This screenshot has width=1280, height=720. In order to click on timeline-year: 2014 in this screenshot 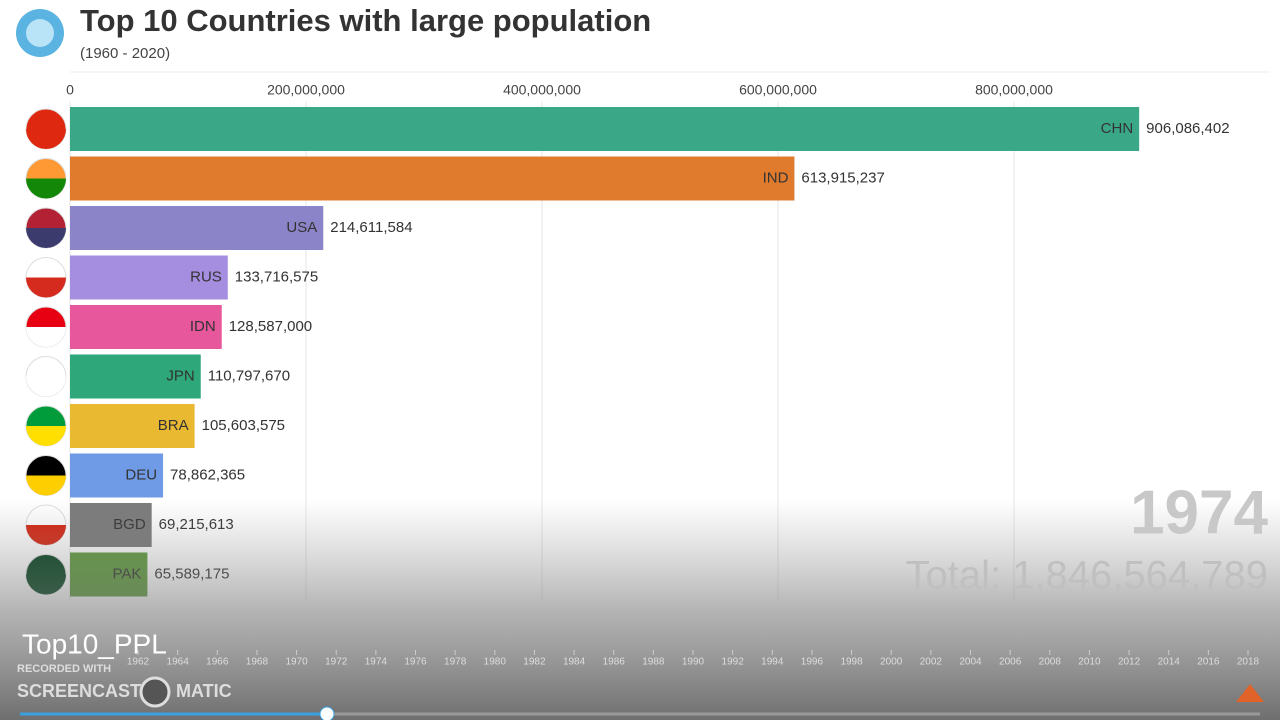, I will do `click(1169, 662)`.